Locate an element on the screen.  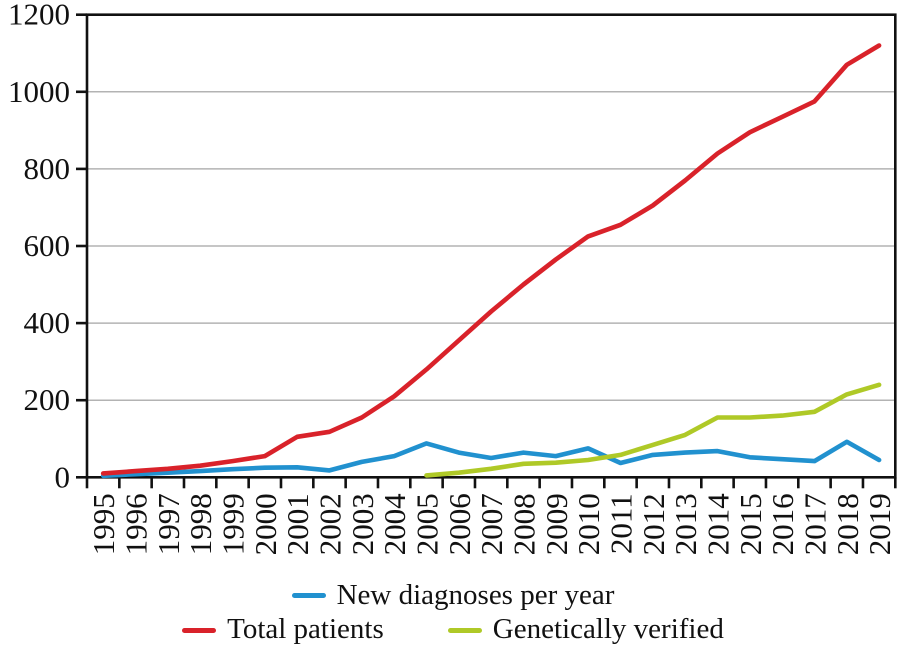
x-tick-label: 2009 is located at coordinates (556, 524).